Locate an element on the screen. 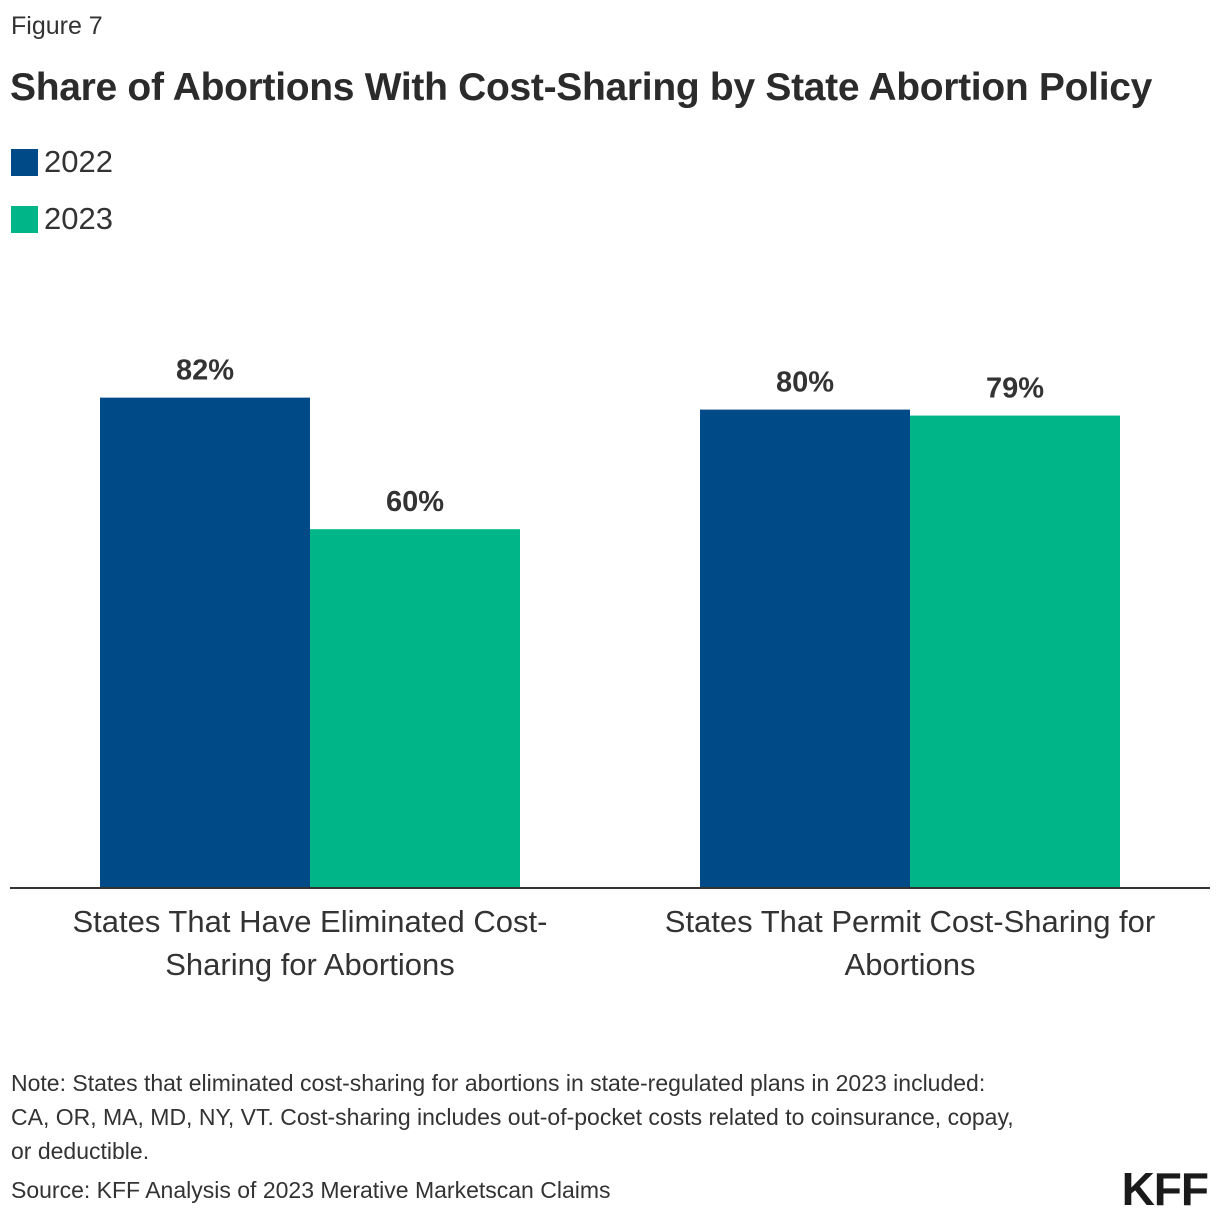 This screenshot has width=1220, height=1220. legend-item-2022: 2022 is located at coordinates (62, 162).